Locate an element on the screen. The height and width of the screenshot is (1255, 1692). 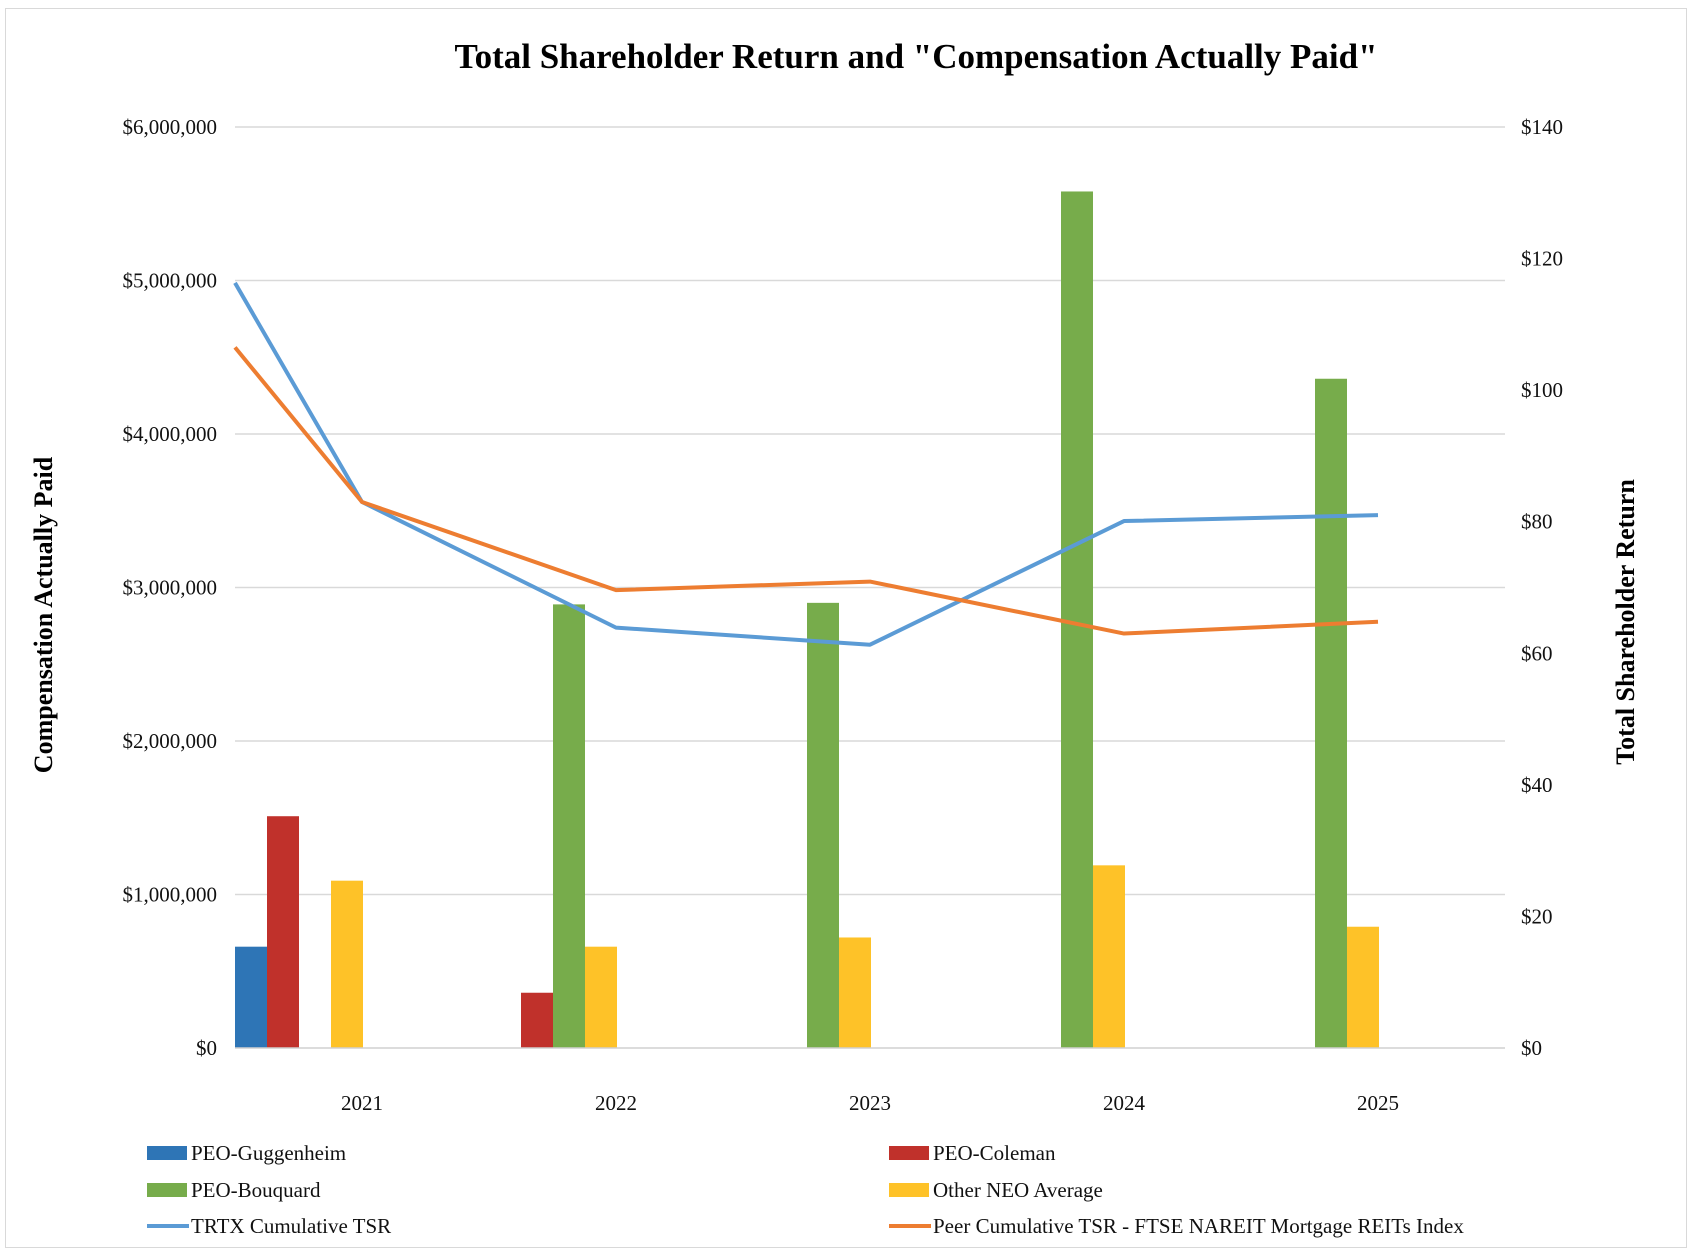
x-tick-label: 2025 is located at coordinates (1378, 1103).